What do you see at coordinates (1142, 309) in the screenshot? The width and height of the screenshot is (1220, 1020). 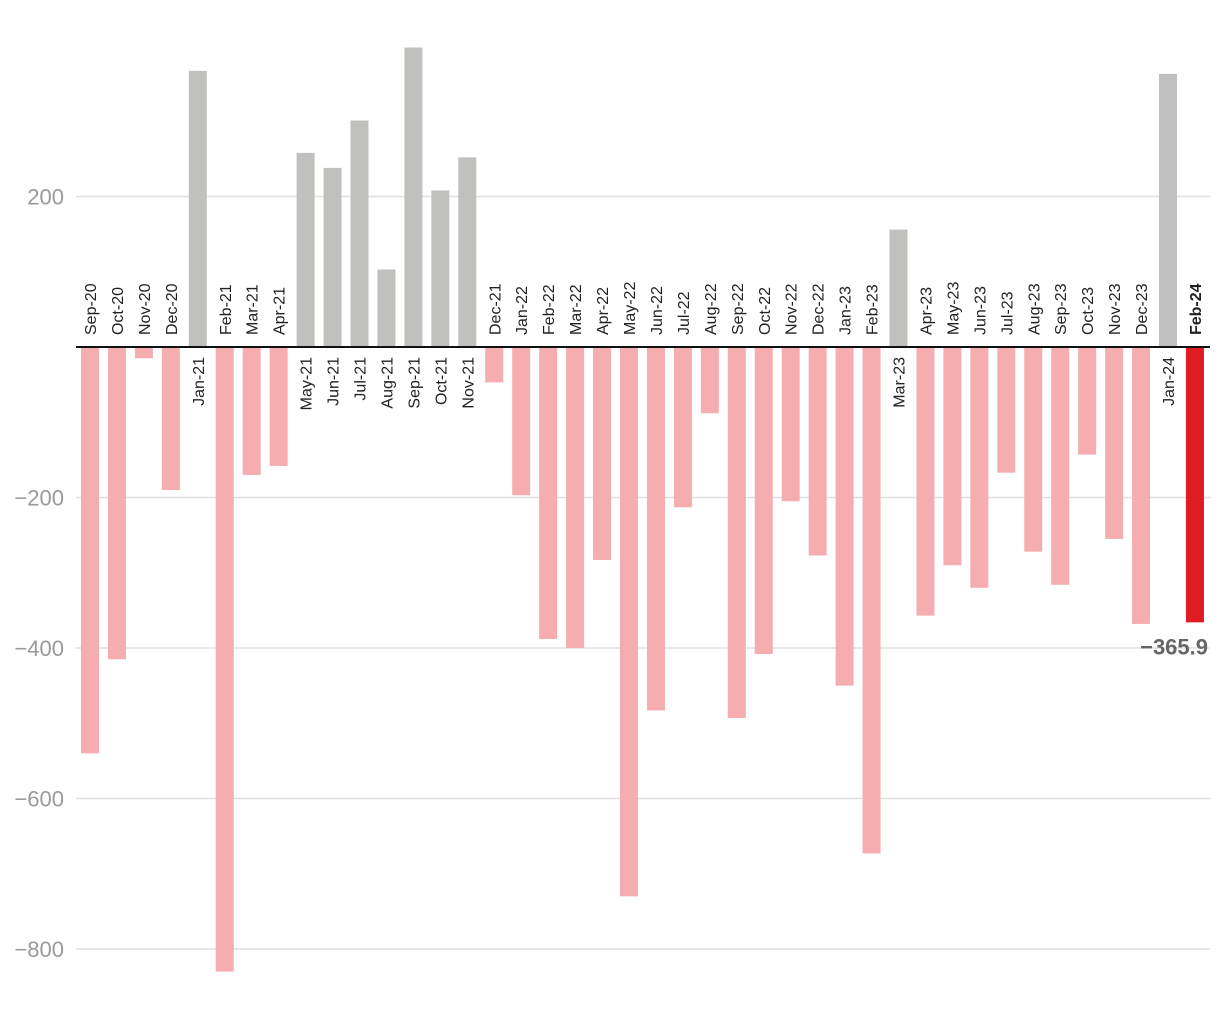 I see `x-tick-label: Dec-23` at bounding box center [1142, 309].